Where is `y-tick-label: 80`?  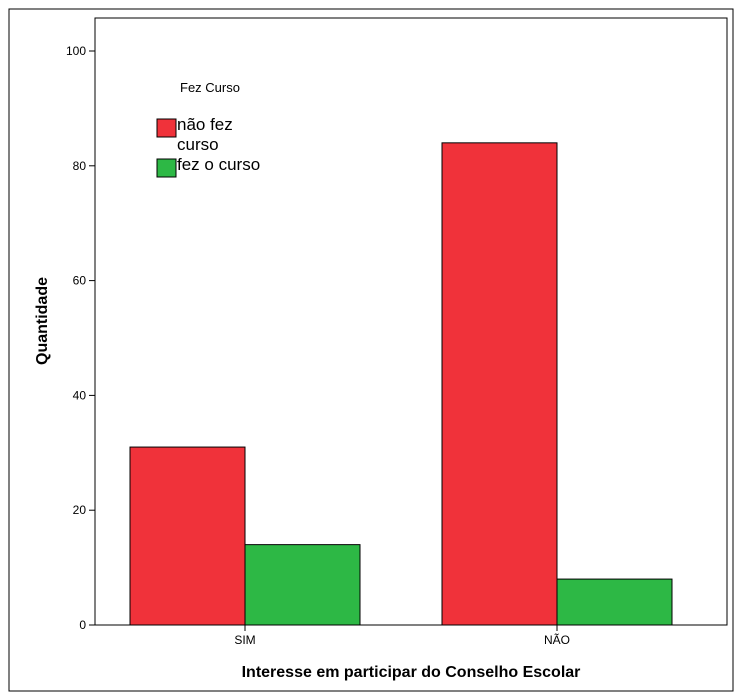
y-tick-label: 80 is located at coordinates (80, 166).